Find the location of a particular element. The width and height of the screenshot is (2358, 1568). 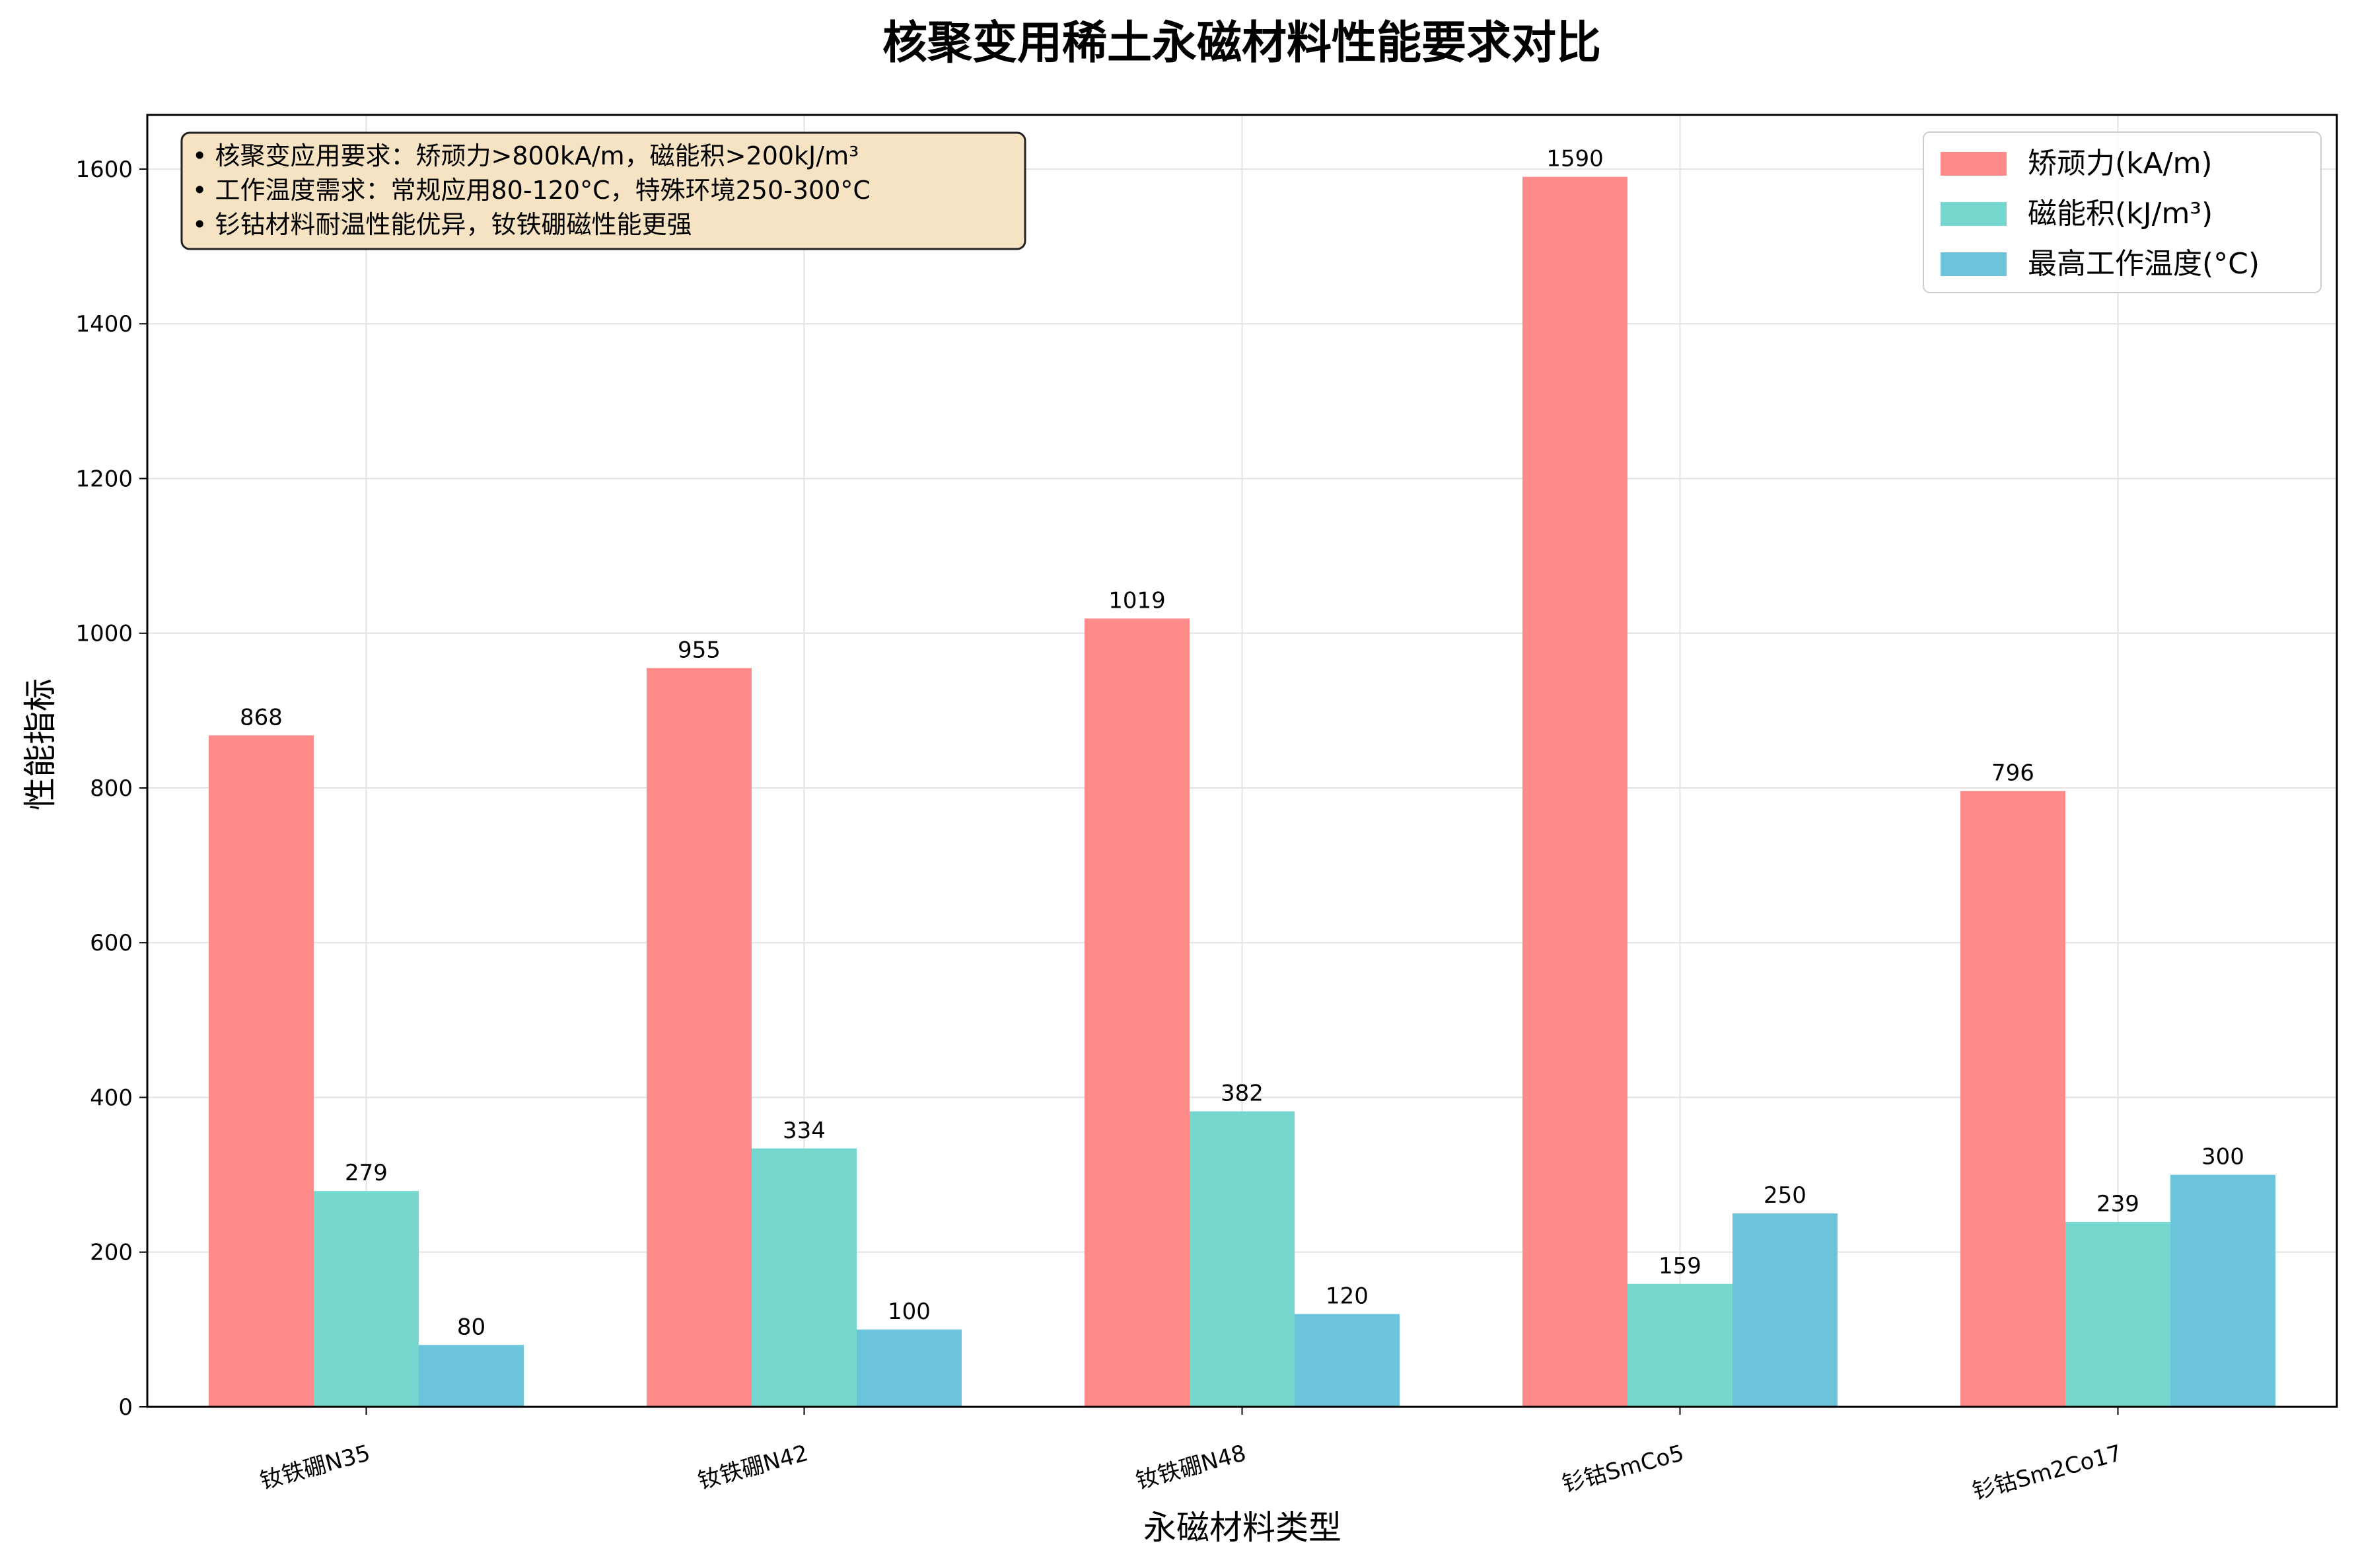

bar-value-label: 955 is located at coordinates (699, 650).